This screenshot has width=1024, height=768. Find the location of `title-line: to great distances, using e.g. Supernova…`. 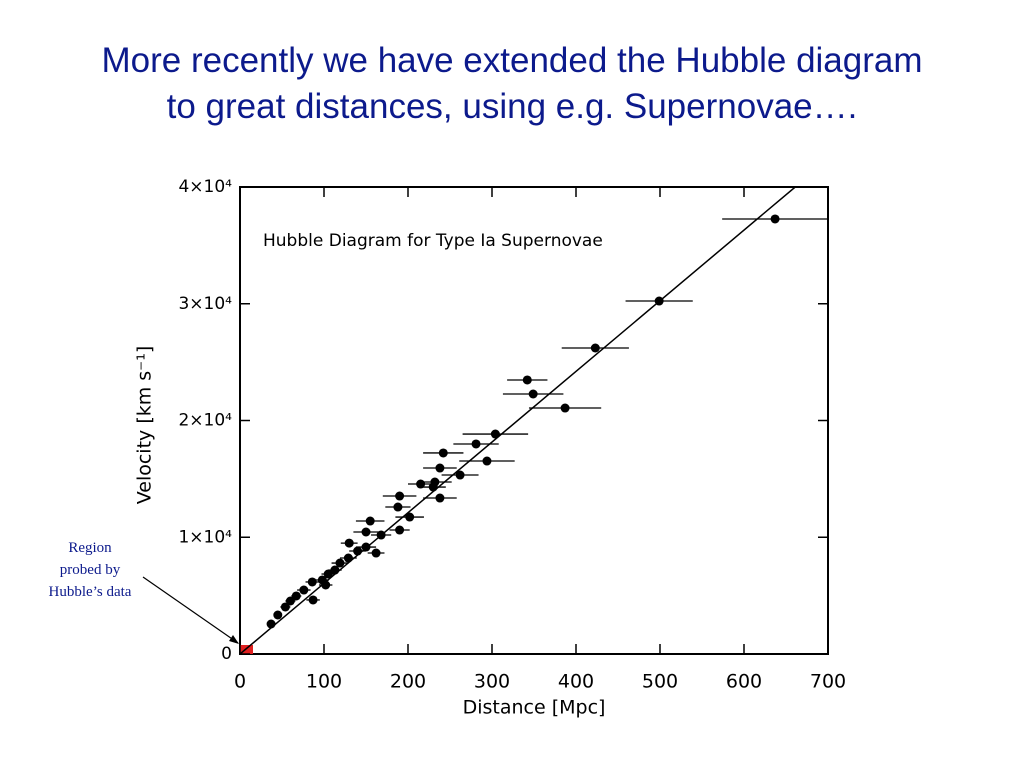

title-line: to great distances, using e.g. Supernova… is located at coordinates (512, 106).